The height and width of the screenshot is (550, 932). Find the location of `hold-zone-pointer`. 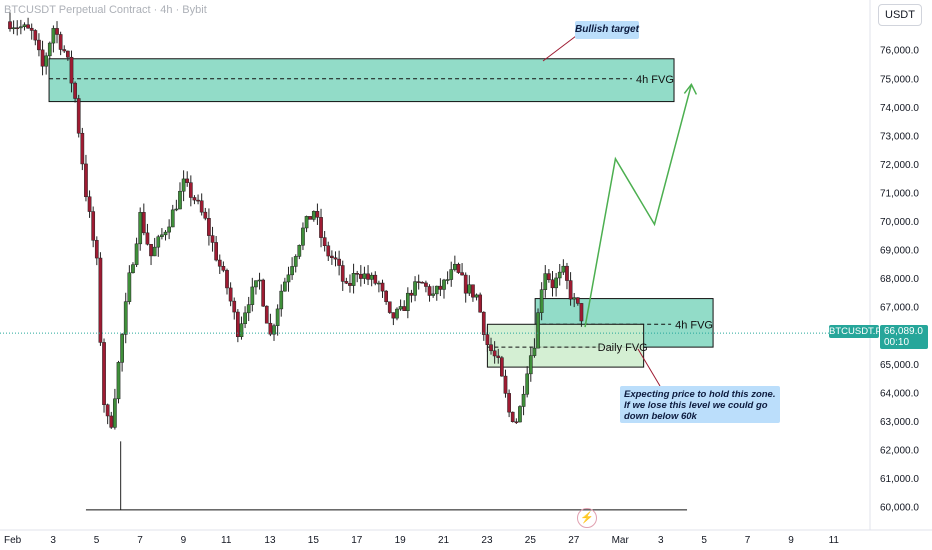

hold-zone-pointer is located at coordinates (649, 367).